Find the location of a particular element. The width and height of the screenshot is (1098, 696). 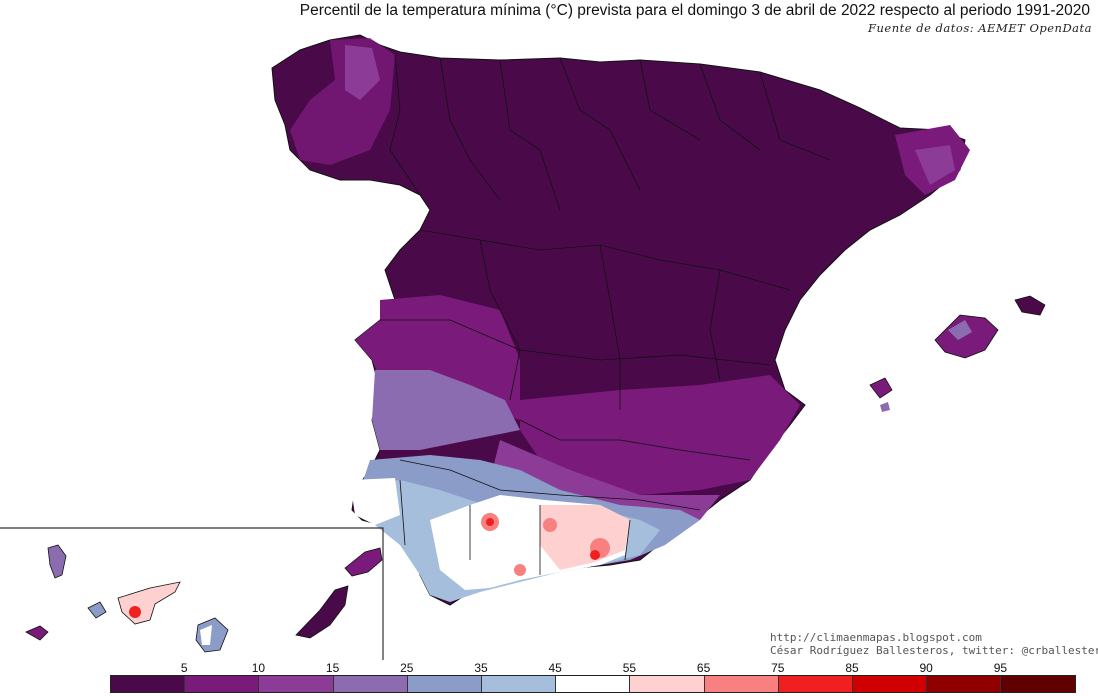

tenerife is located at coordinates (149, 603).